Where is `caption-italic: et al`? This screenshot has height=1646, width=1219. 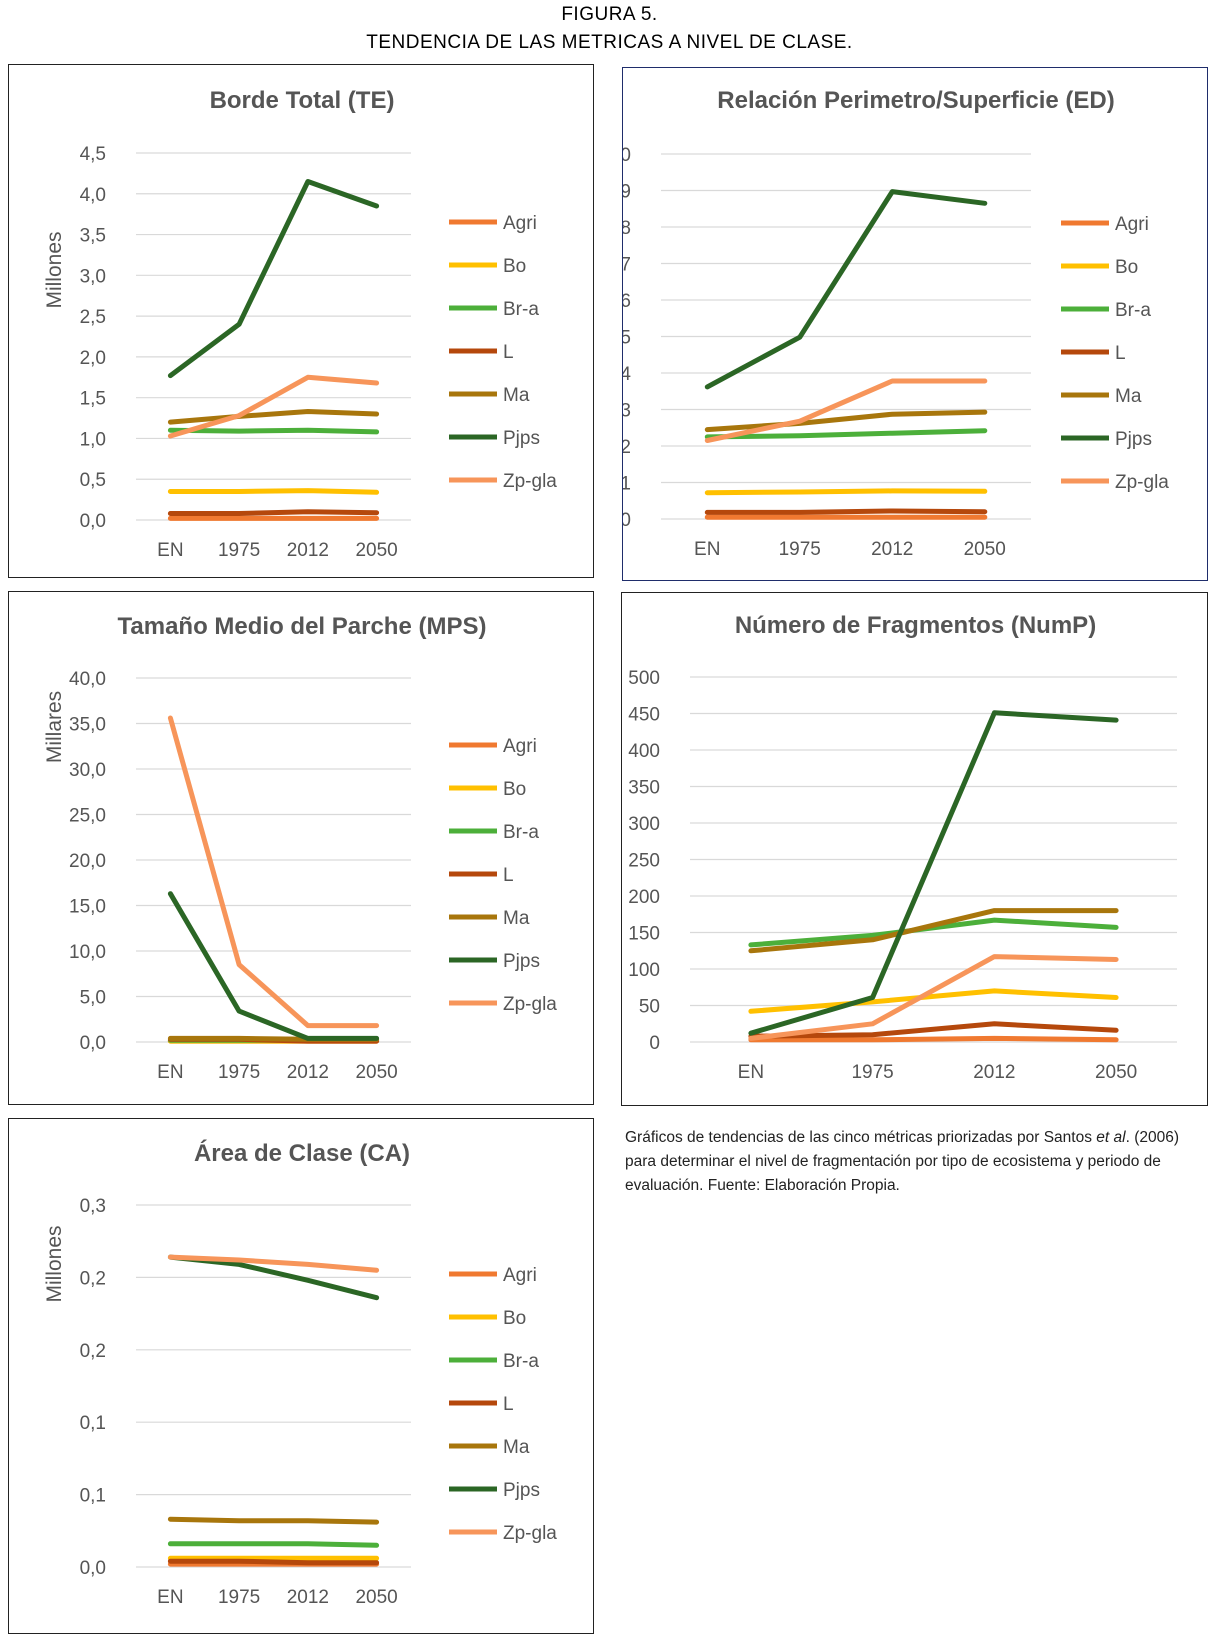
caption-italic: et al is located at coordinates (1111, 1137).